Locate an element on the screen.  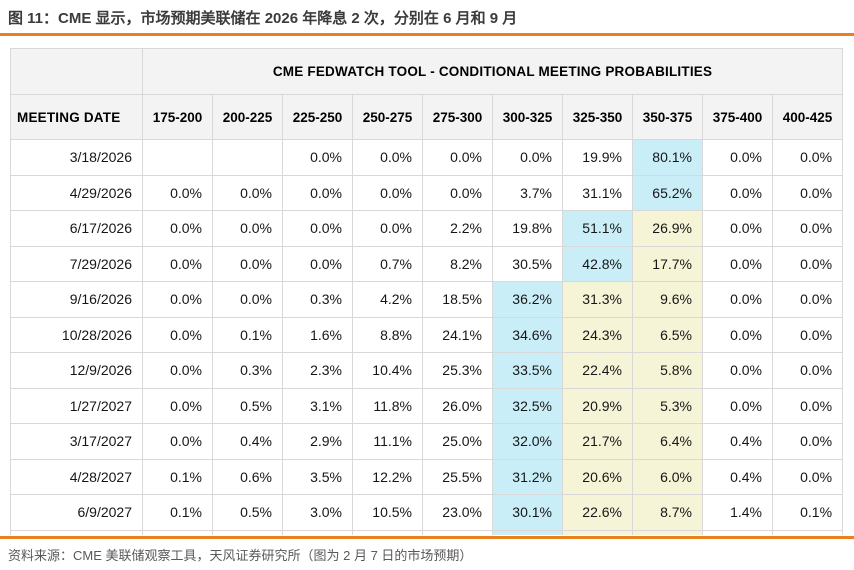
probability-cell: 25.3% is located at coordinates (457, 370).